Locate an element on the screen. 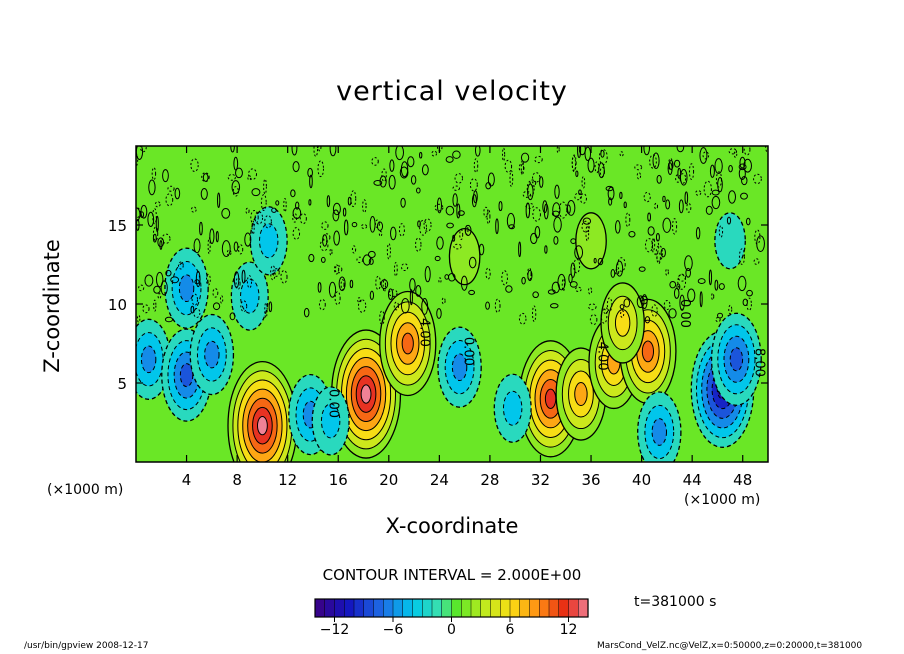 This screenshot has width=904, height=654. x-axis-label: X-coordinate is located at coordinates (452, 526).